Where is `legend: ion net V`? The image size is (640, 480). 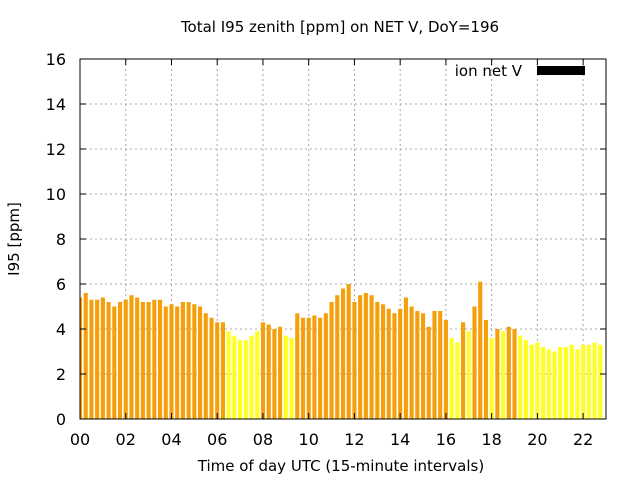 legend: ion net V is located at coordinates (520, 71).